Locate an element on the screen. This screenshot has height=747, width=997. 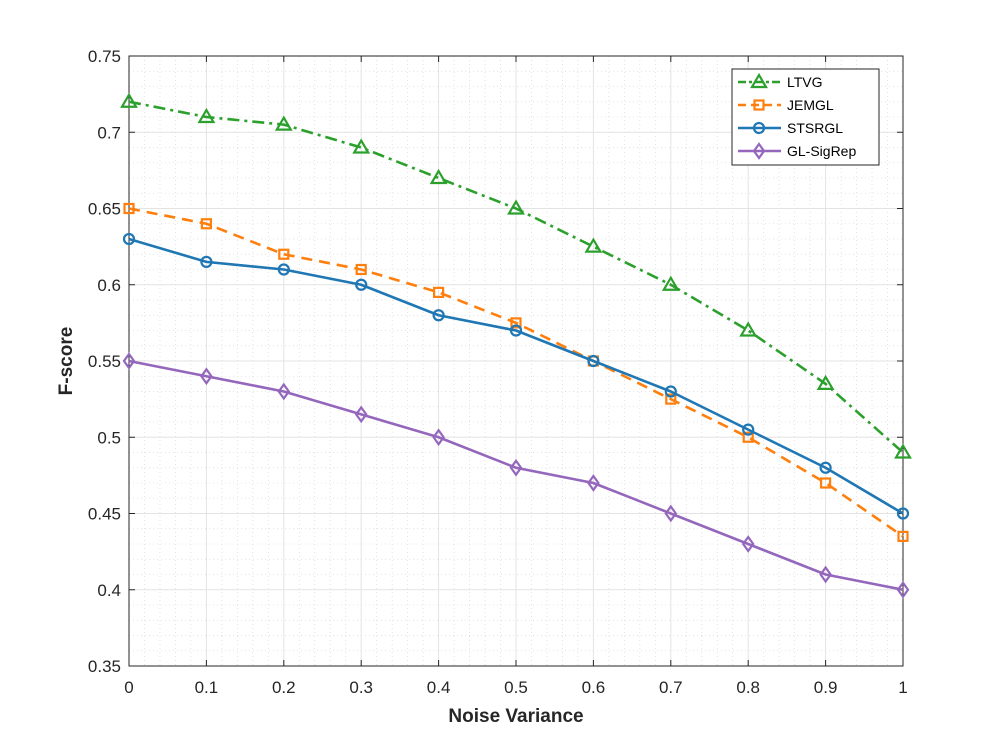
y-tick-label: 0.6 is located at coordinates (109, 285).